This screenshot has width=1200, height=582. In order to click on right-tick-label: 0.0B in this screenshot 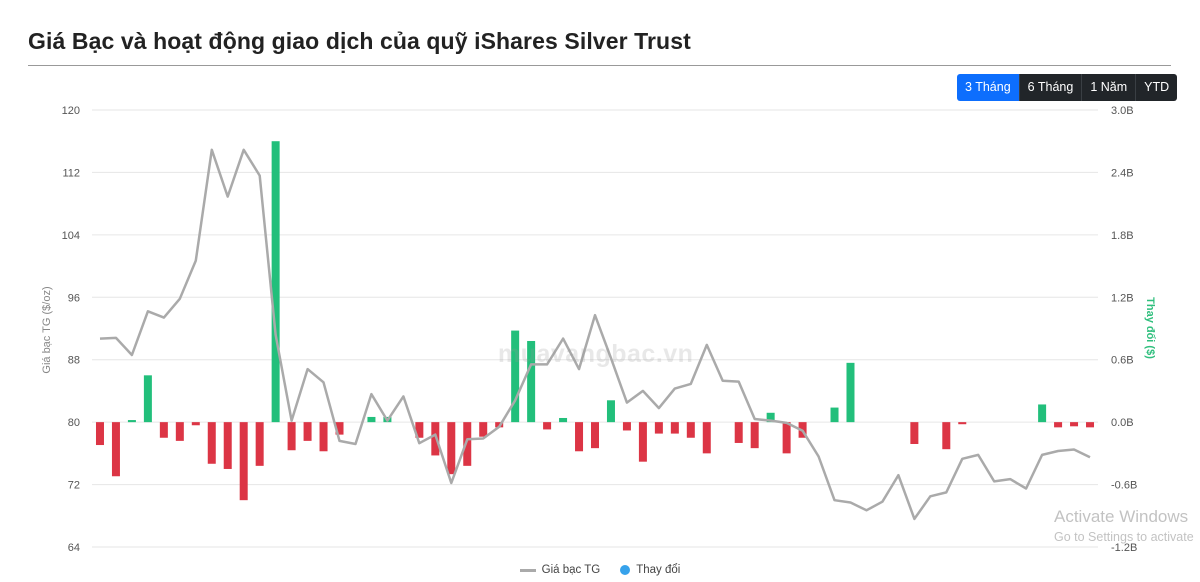, I will do `click(1122, 423)`.